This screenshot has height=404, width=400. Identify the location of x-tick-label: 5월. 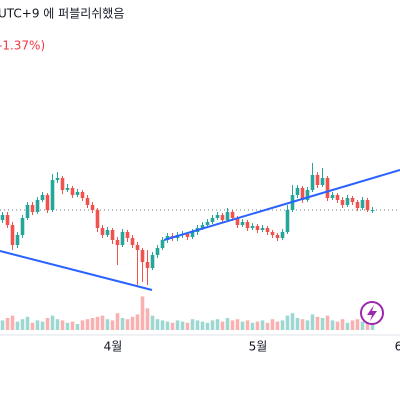
(258, 347).